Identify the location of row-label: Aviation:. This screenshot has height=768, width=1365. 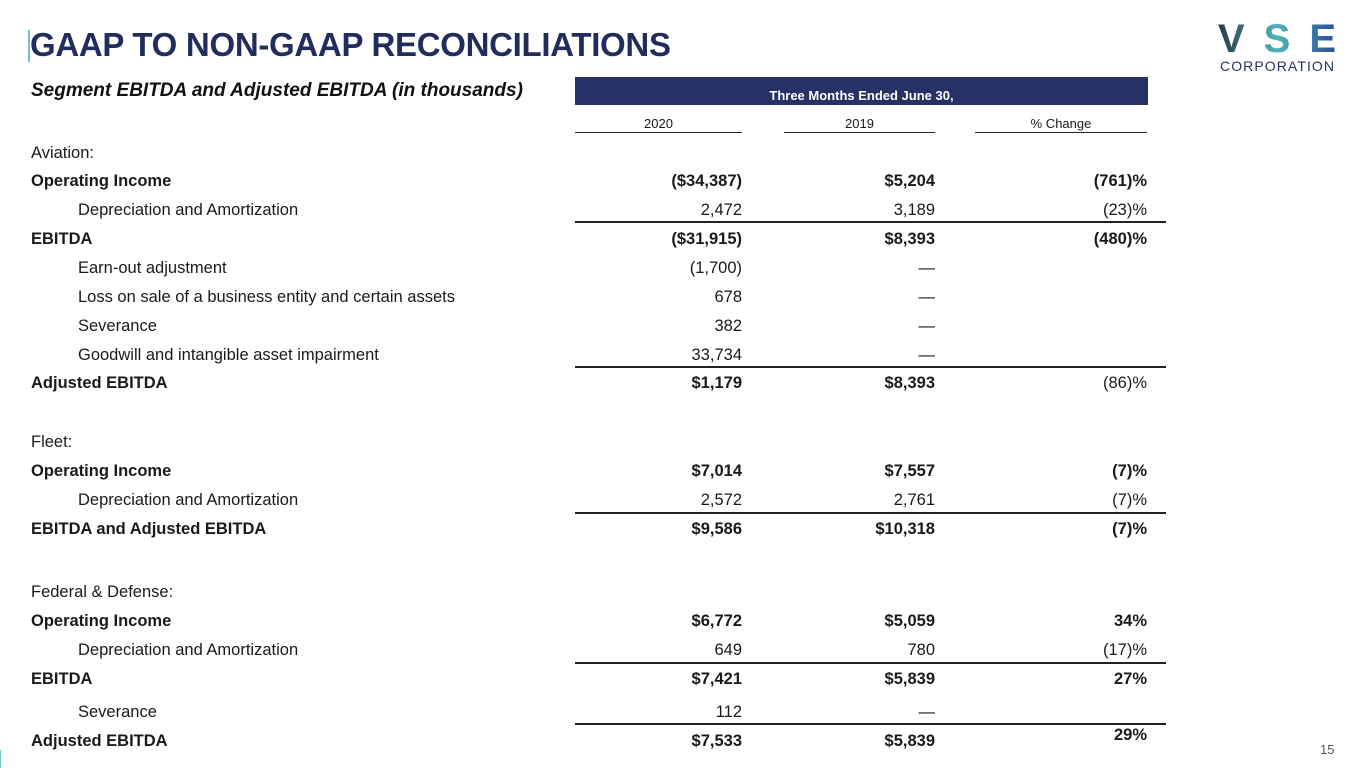
(62, 153).